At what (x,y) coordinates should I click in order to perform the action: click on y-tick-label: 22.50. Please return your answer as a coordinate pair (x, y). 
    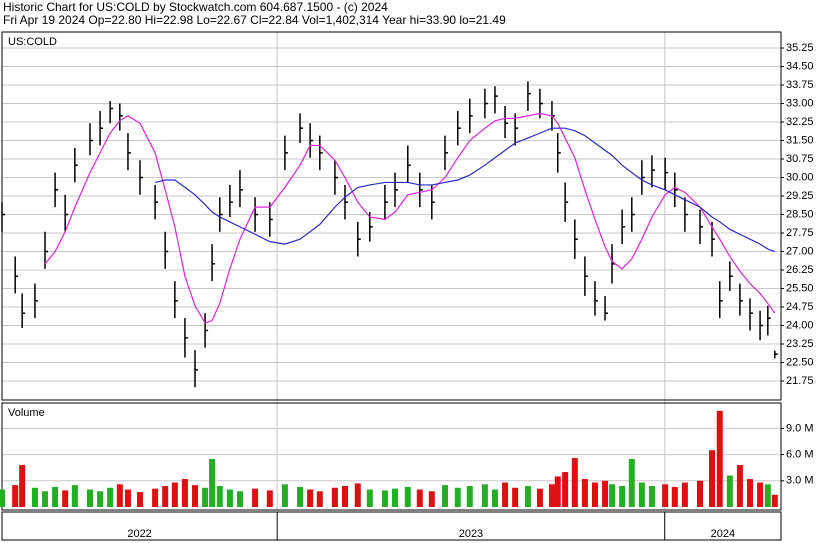
    Looking at the image, I should click on (800, 362).